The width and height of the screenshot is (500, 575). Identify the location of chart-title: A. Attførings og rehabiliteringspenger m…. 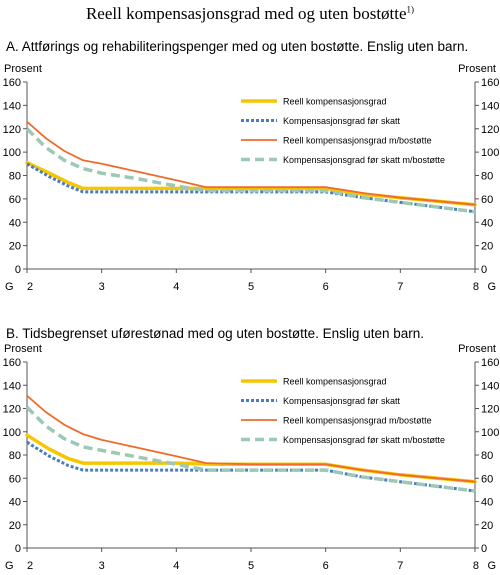
(237, 46).